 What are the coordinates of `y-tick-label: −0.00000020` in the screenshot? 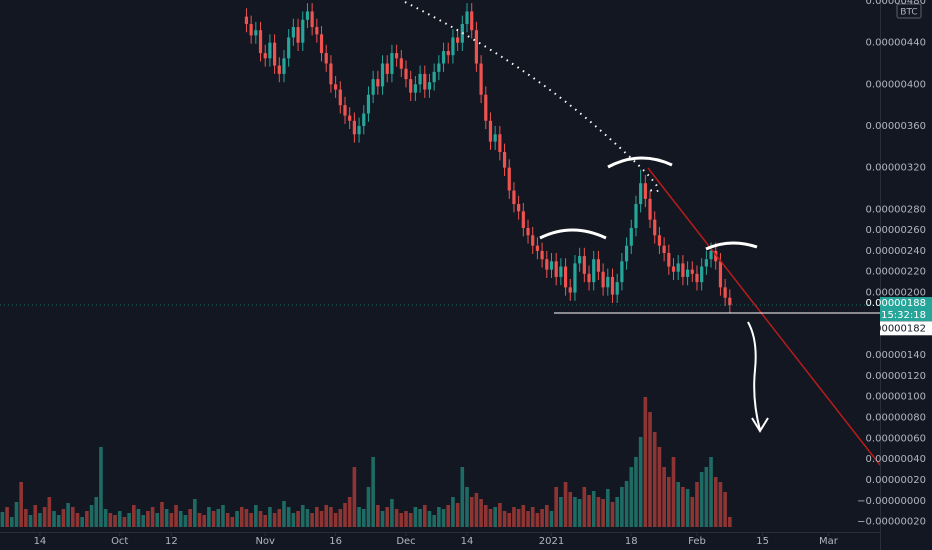 It's located at (891, 522).